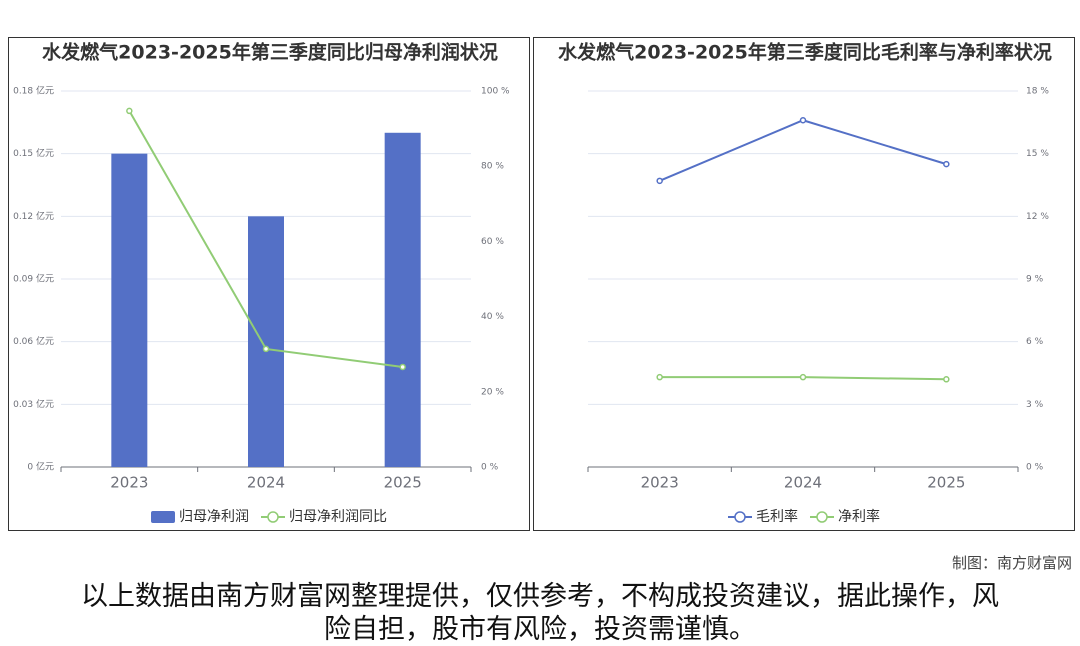  I want to click on y2-tick-label: 20 %, so click(492, 392).